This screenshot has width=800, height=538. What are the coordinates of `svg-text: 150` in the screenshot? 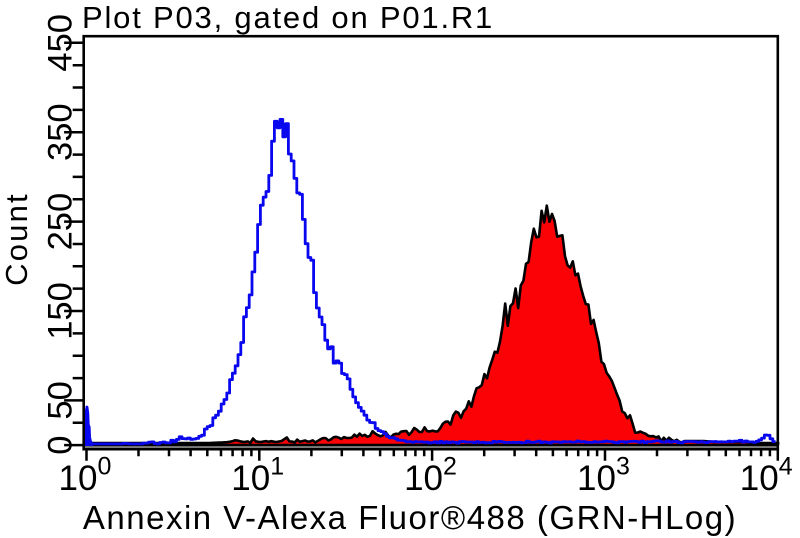 It's located at (61, 311).